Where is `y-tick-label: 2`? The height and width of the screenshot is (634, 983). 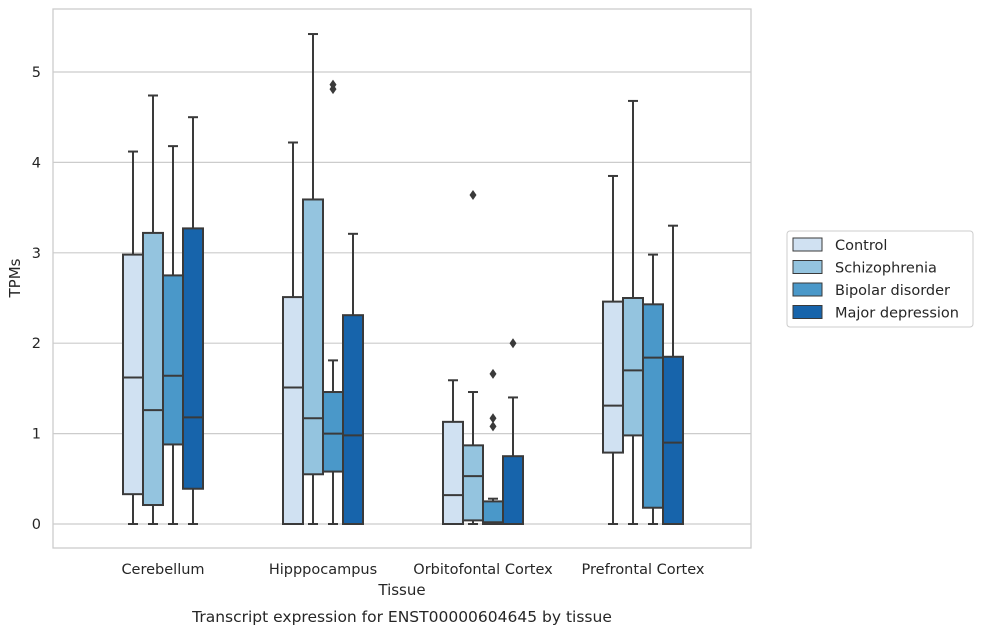
y-tick-label: 2 is located at coordinates (36, 344).